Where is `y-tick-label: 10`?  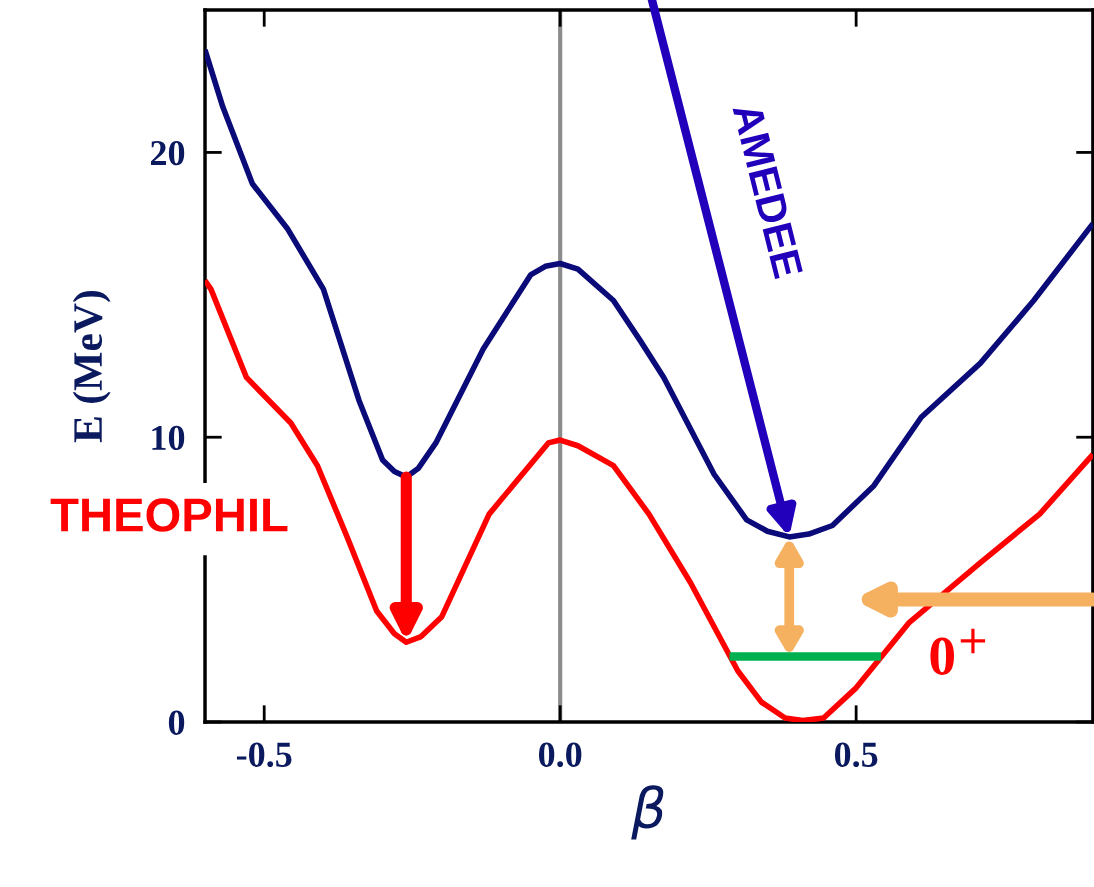
y-tick-label: 10 is located at coordinates (168, 438).